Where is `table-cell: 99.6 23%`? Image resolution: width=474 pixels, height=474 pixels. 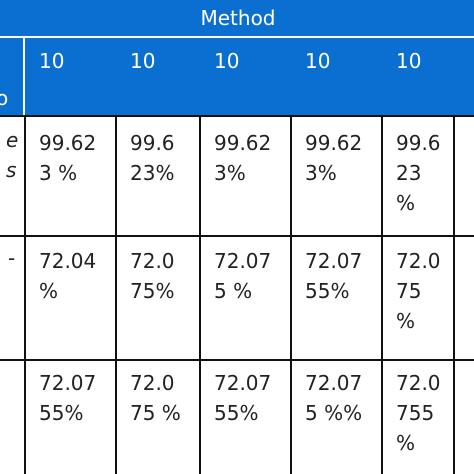 table-cell: 99.6 23% is located at coordinates (170, 158).